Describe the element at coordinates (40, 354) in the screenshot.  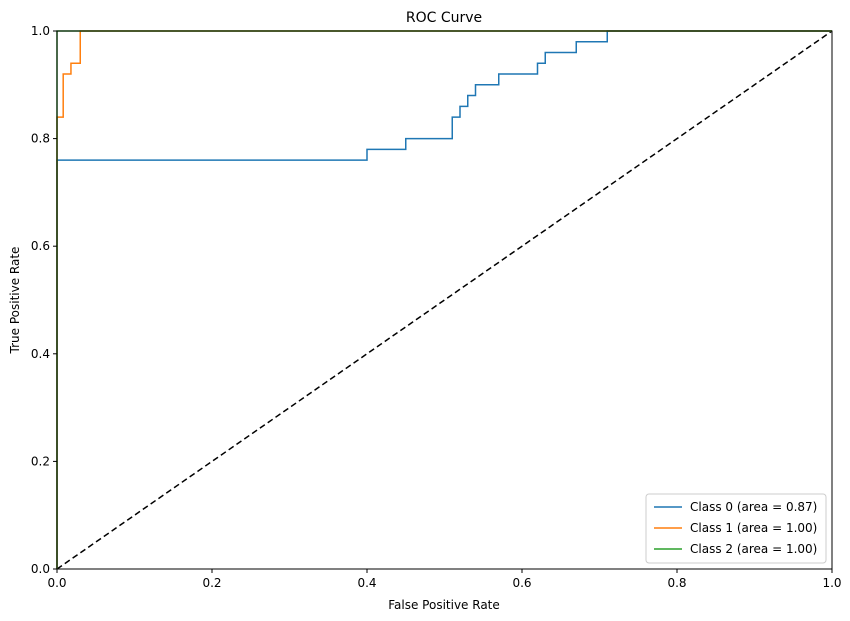
I see `y-tick-label: 0.4` at that location.